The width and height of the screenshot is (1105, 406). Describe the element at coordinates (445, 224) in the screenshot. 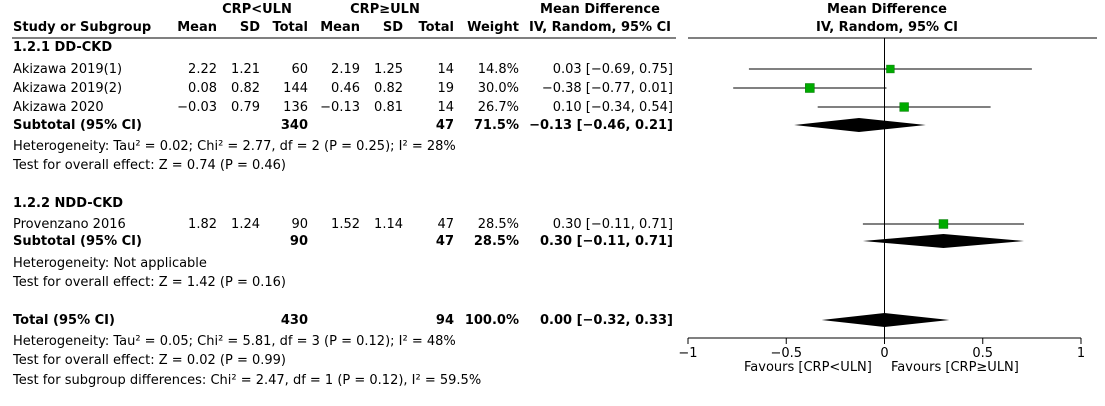

I see `total-2: 47` at that location.